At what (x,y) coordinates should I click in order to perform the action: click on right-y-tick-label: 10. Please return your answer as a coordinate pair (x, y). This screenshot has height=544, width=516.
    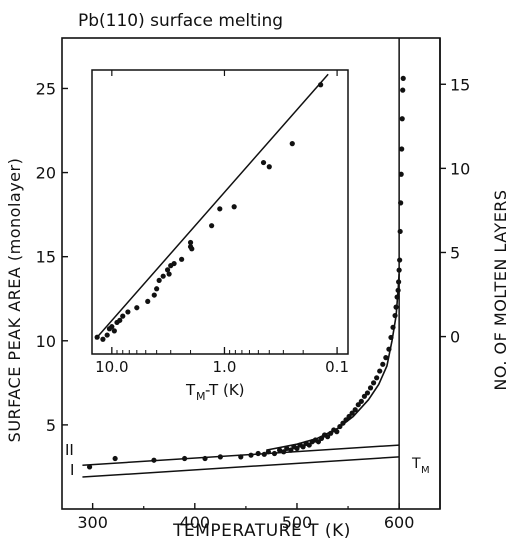
    Looking at the image, I should click on (460, 168).